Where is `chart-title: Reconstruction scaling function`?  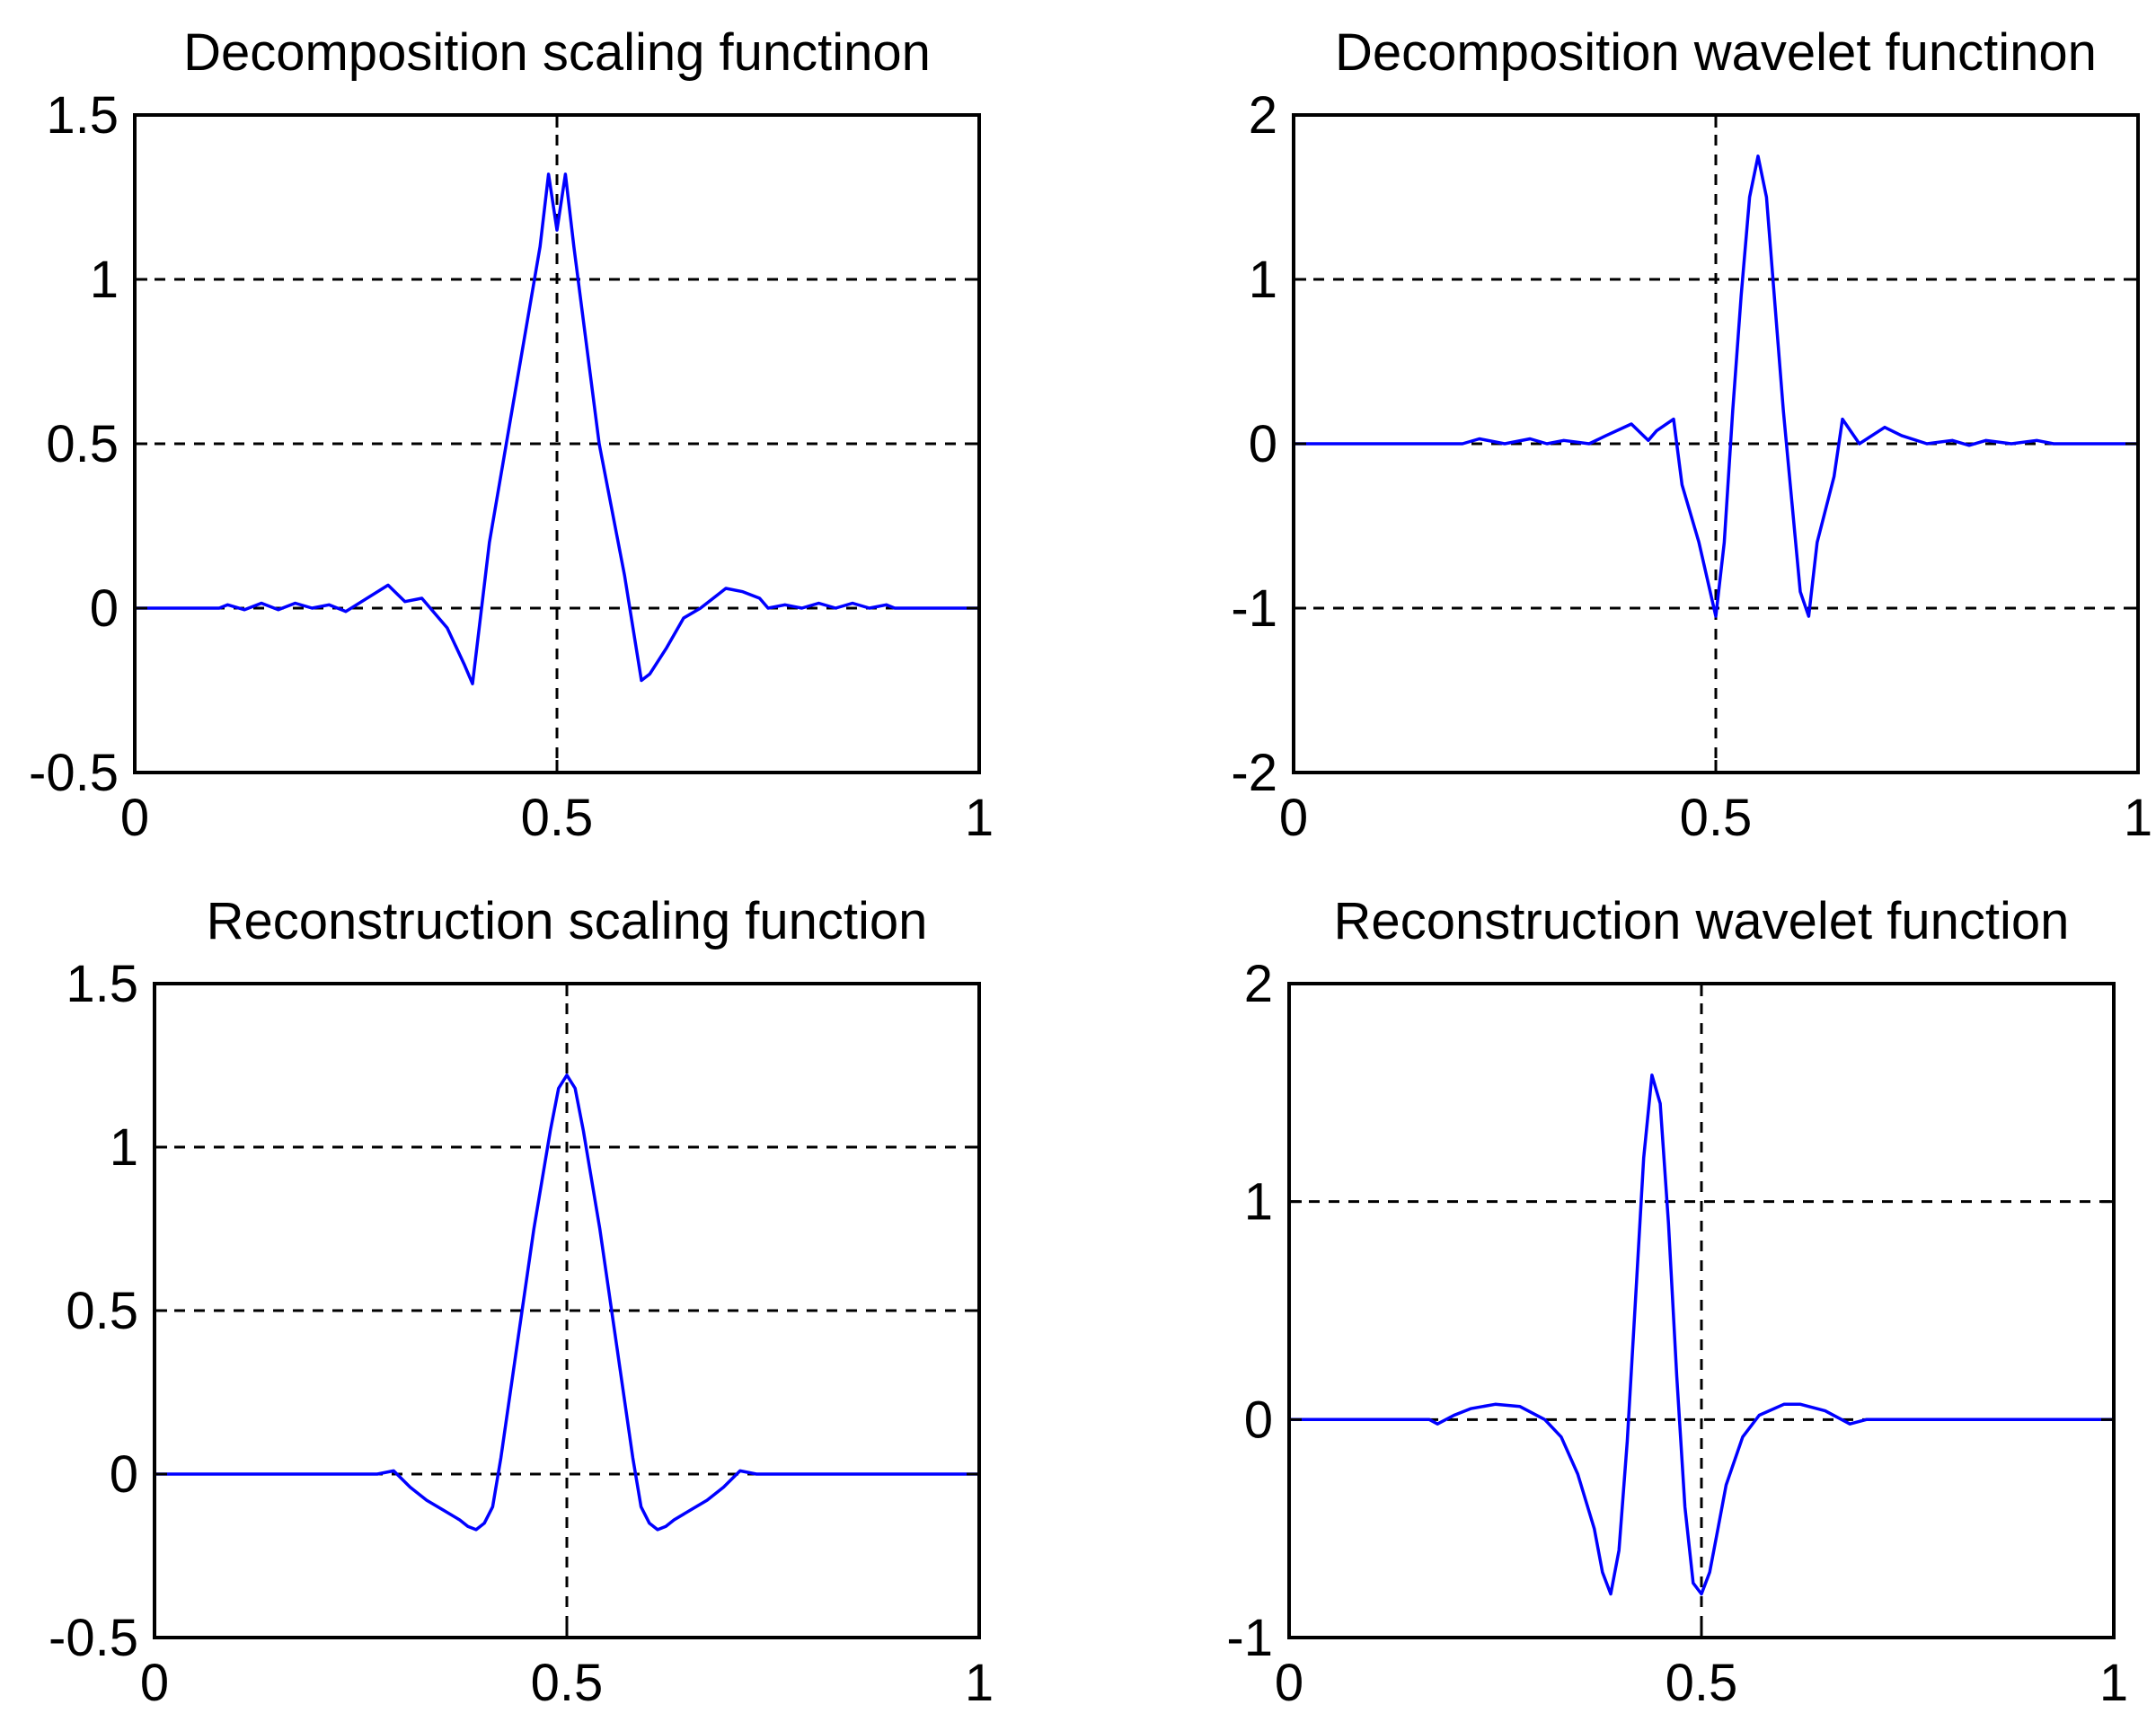 chart-title: Reconstruction scaling function is located at coordinates (567, 921).